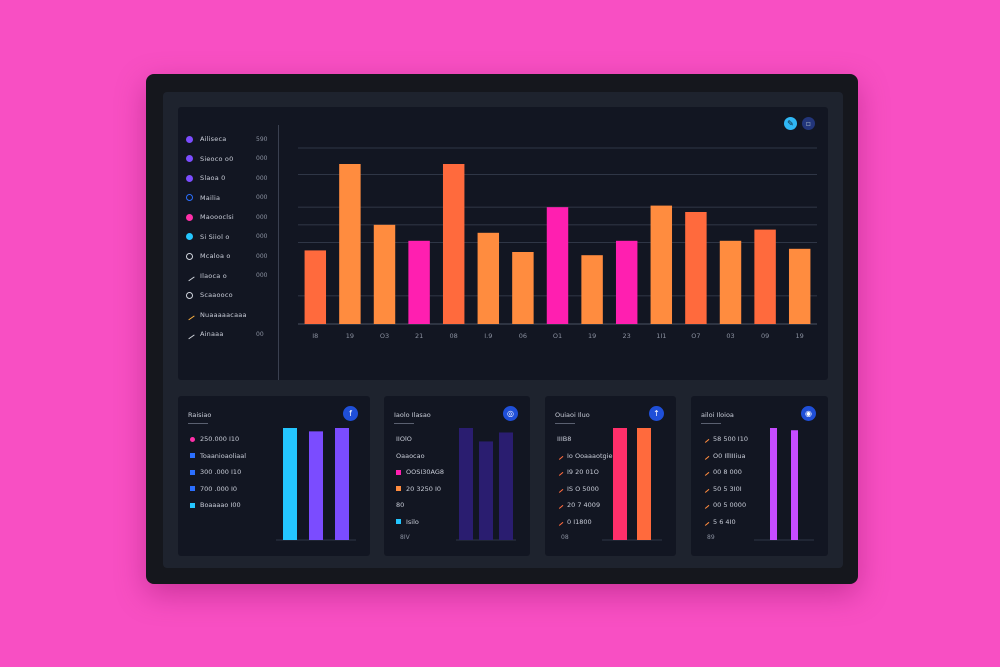 Image resolution: width=1000 pixels, height=667 pixels. What do you see at coordinates (510, 413) in the screenshot?
I see `card-menu-icon: ◎` at bounding box center [510, 413].